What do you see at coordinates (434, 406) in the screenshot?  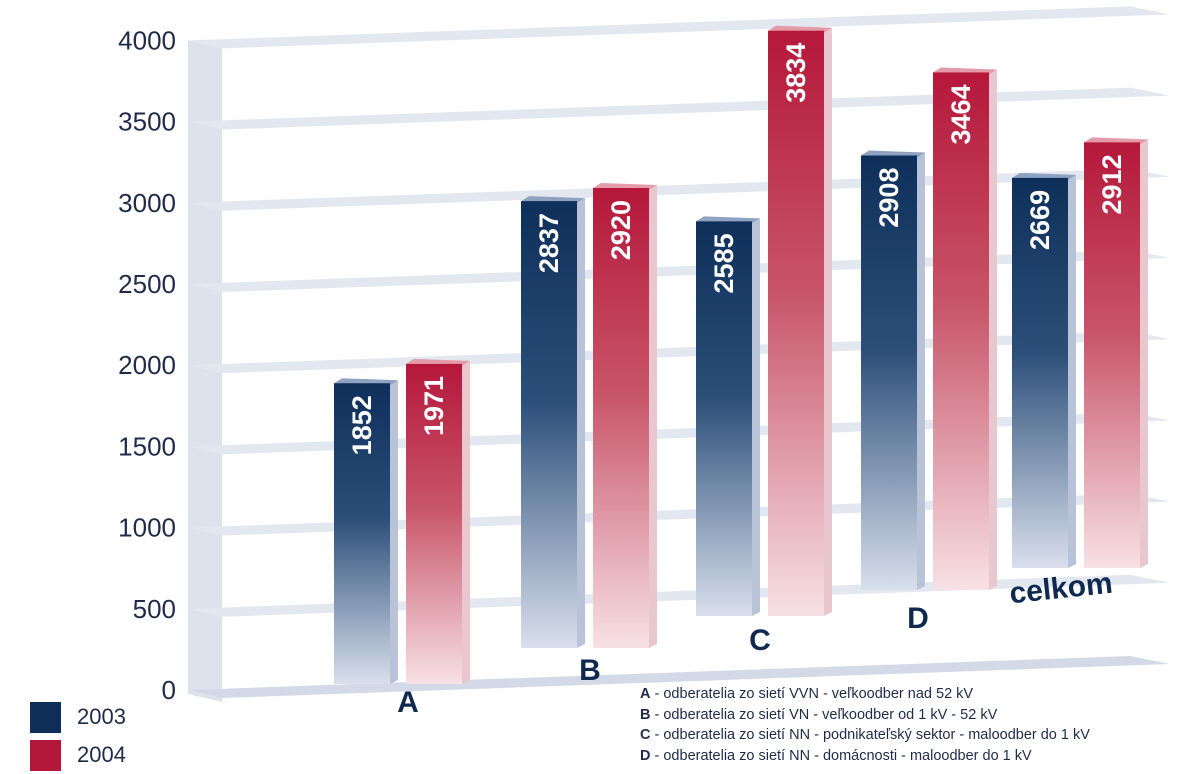 I see `value-label-A-2004: 1971` at bounding box center [434, 406].